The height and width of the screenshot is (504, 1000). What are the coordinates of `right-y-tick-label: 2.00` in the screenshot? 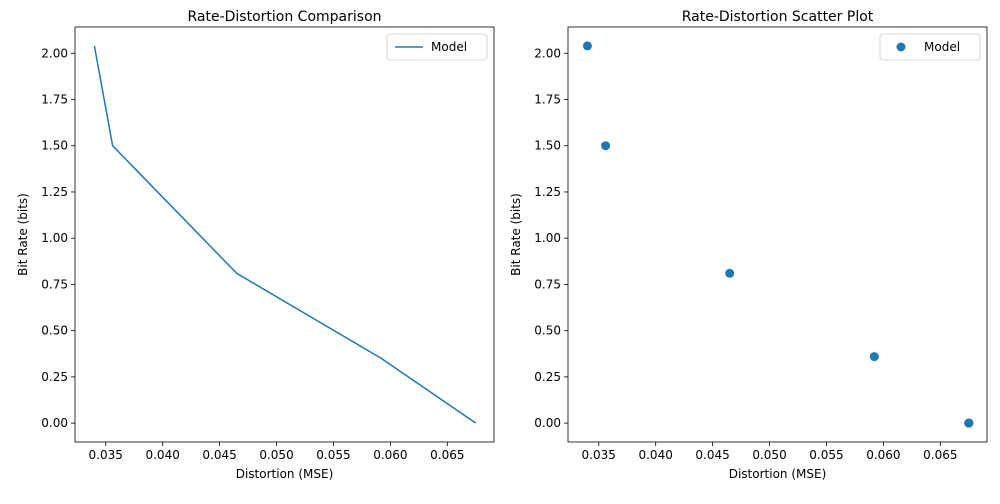 It's located at (547, 53).